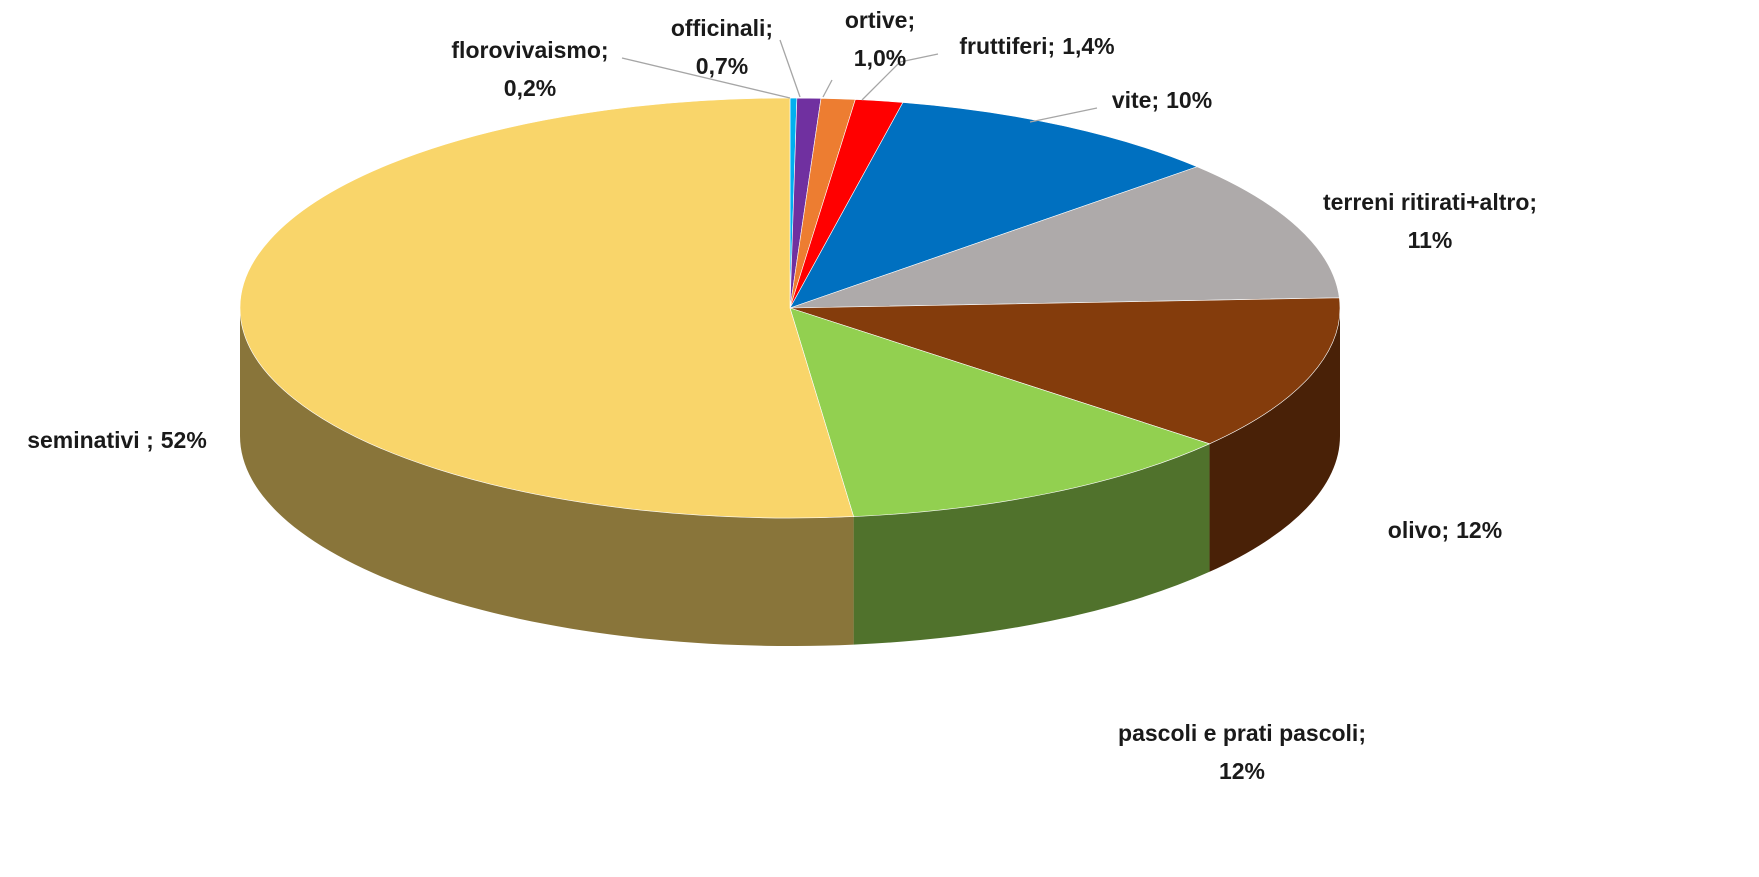  I want to click on data-label: fruttiferi; 1,4%, so click(1036, 46).